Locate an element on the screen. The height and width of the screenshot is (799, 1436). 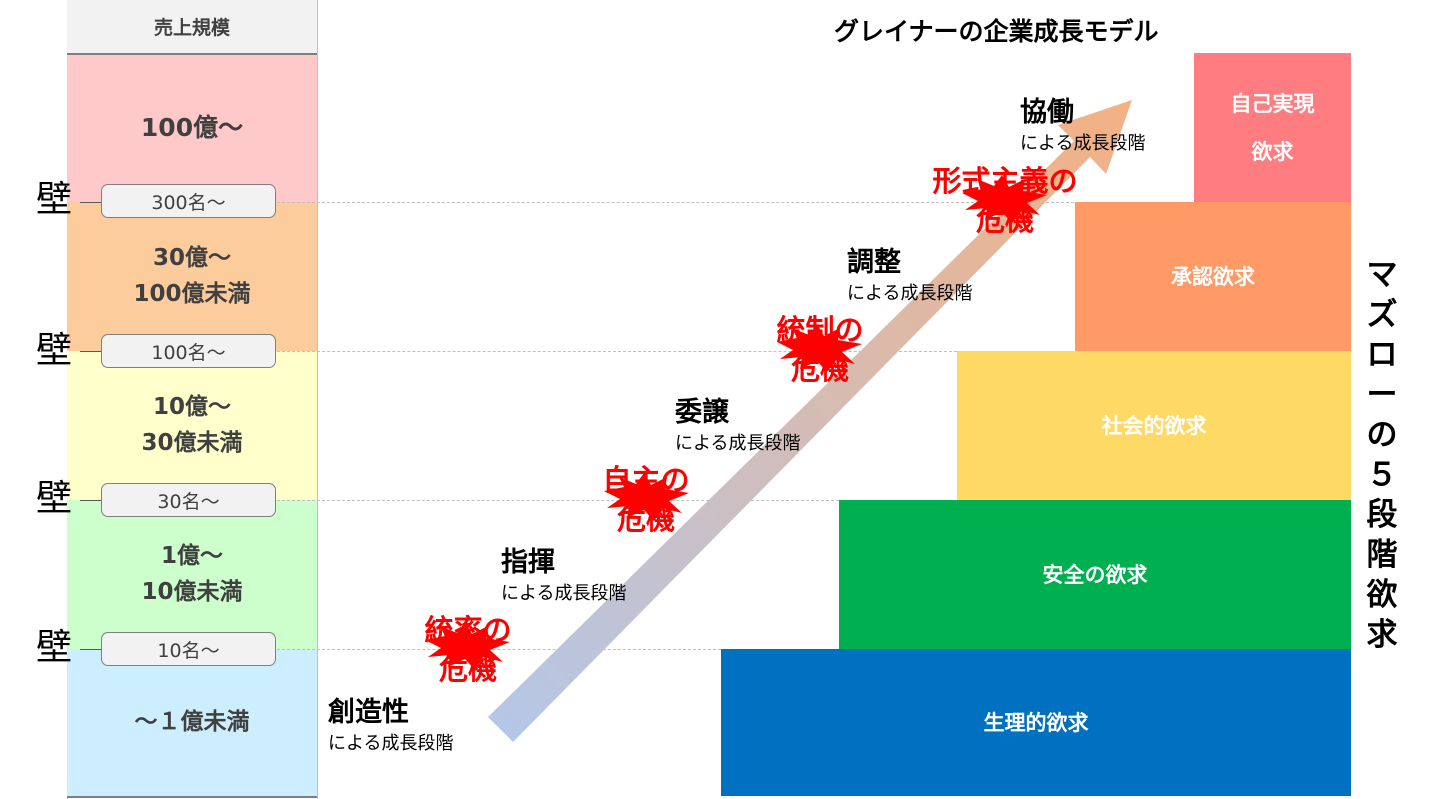
band-text: 30億未満 is located at coordinates (192, 442).